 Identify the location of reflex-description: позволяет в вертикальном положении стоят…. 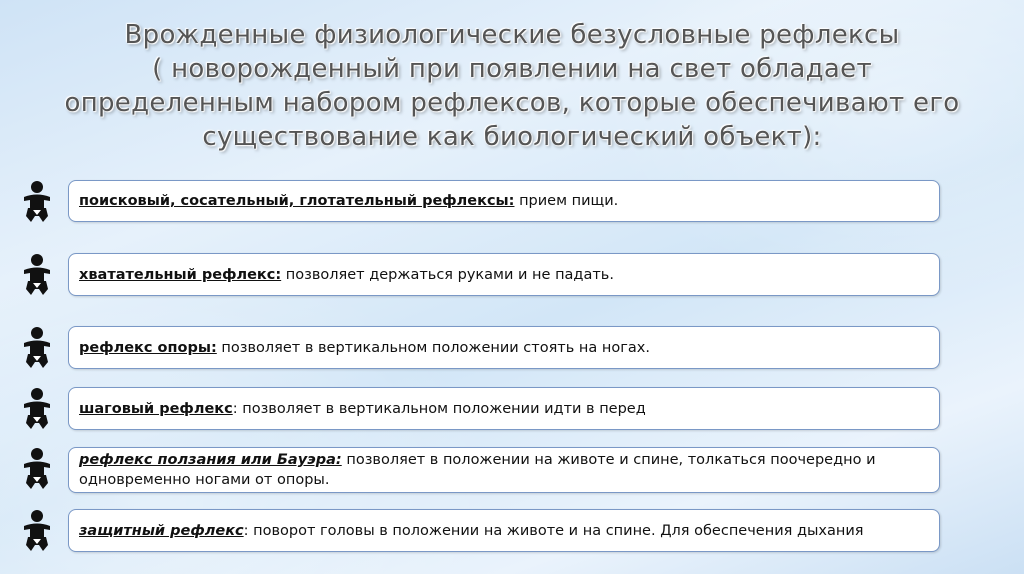
(433, 347).